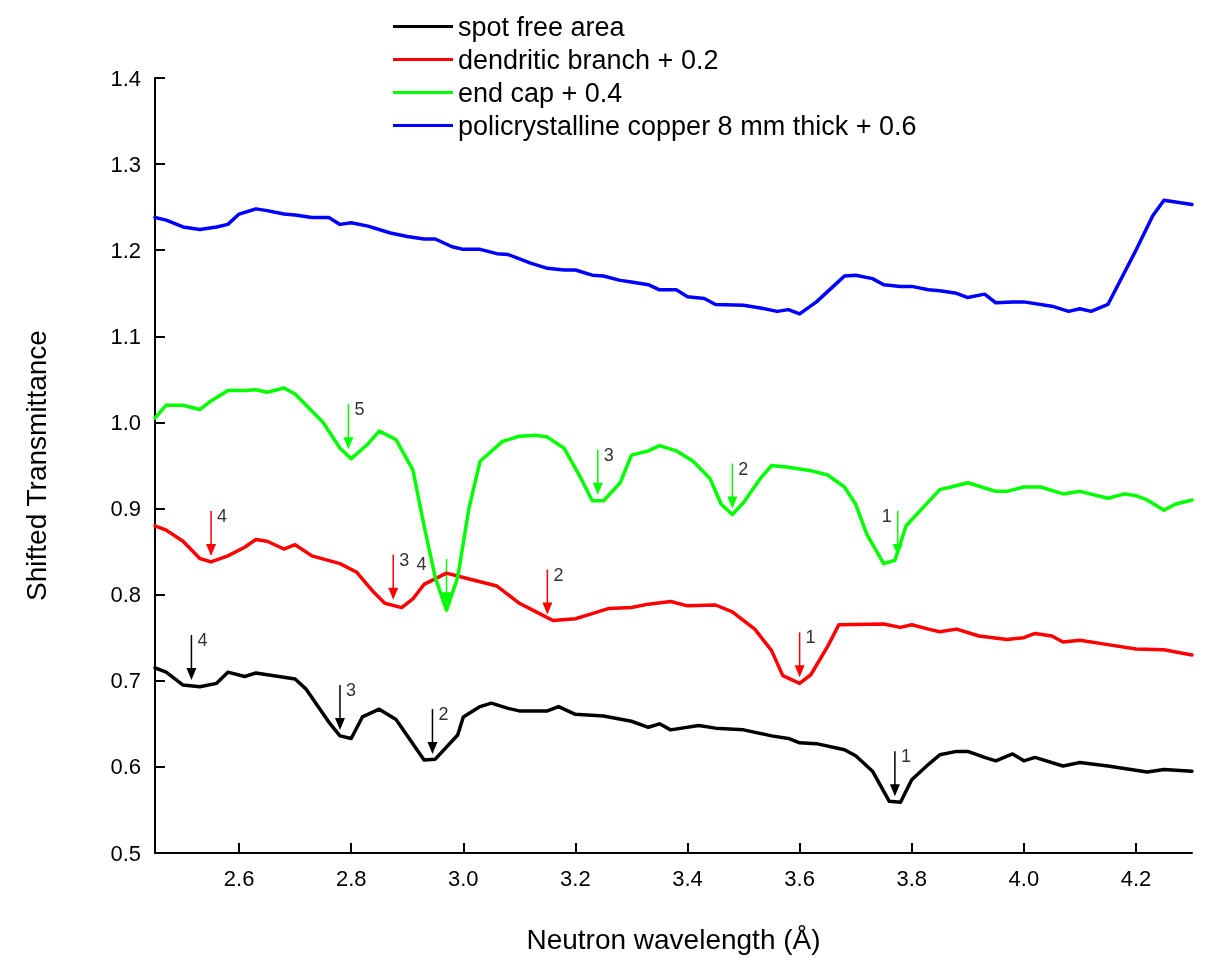 The width and height of the screenshot is (1206, 971). I want to click on y-tick-label: 0.5, so click(125, 853).